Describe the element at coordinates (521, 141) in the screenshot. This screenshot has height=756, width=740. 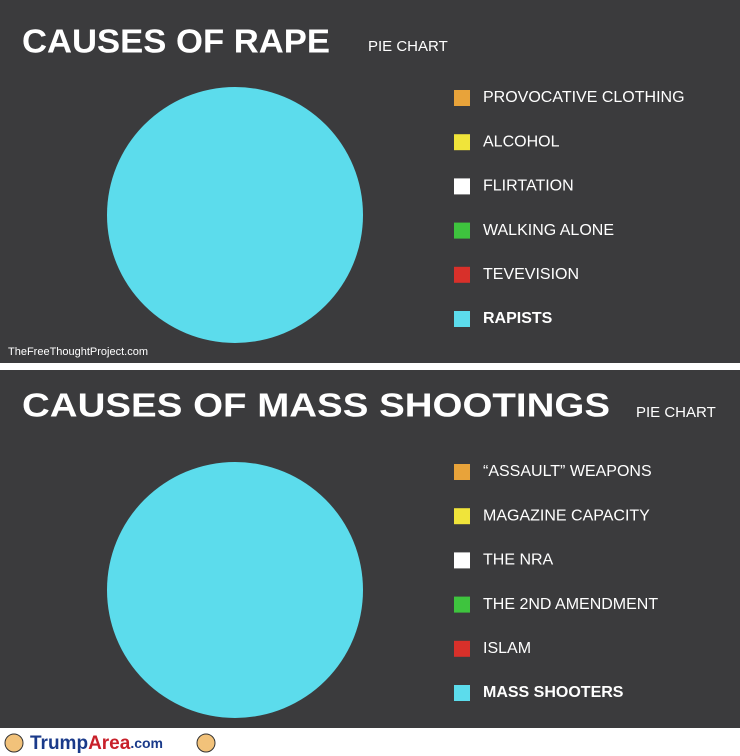
I see `legend-label: ALCOHOL` at that location.